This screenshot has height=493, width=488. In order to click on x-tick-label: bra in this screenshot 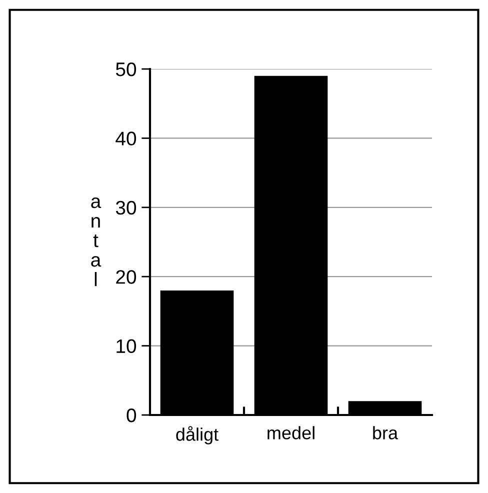, I will do `click(385, 433)`.